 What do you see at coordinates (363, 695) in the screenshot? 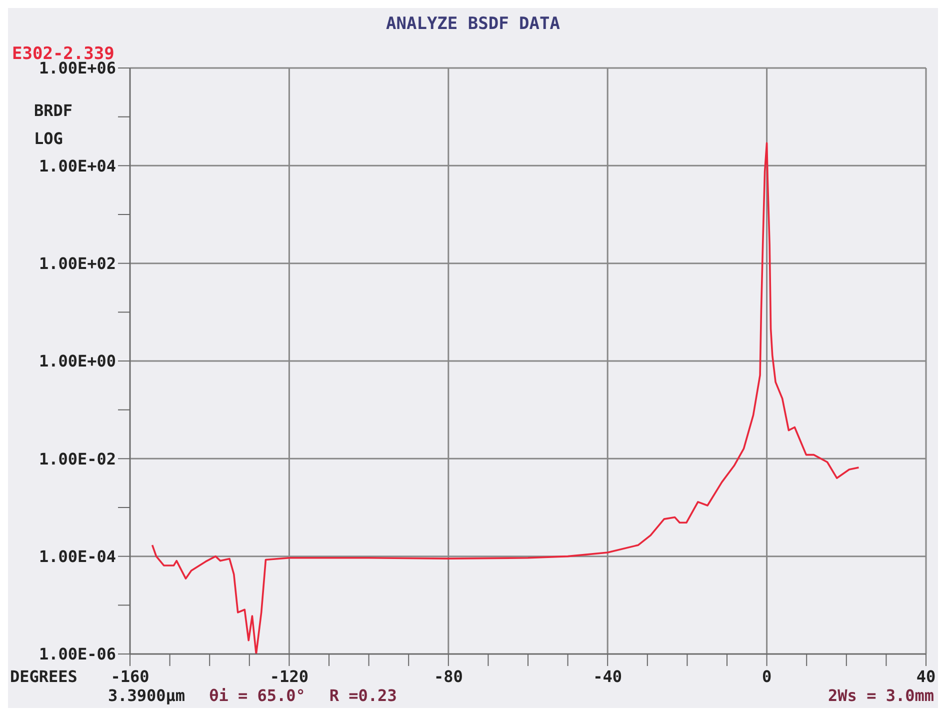
I see `text: R =0.23` at bounding box center [363, 695].